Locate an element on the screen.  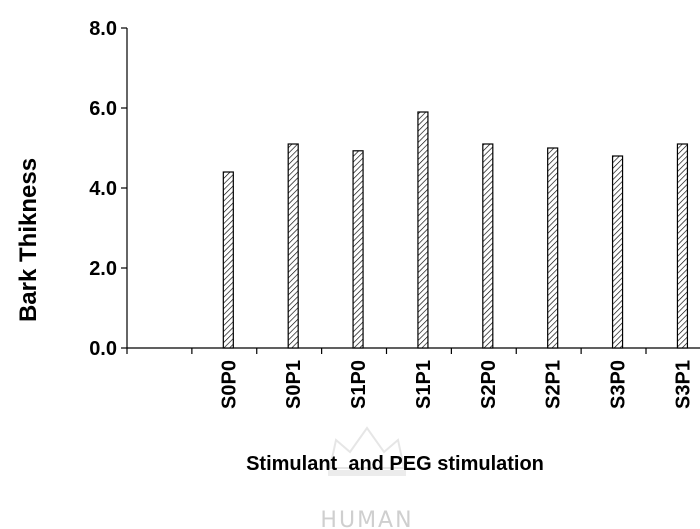
x-tick-label: S1P1 is located at coordinates (424, 384).